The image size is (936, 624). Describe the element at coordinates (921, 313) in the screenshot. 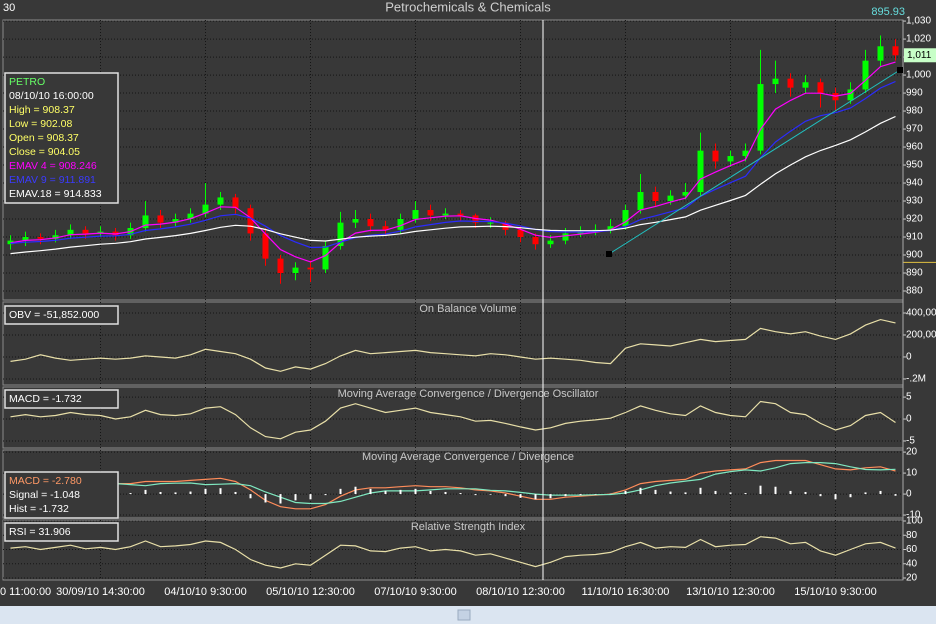

I see `y-tick-label: 400,00` at that location.